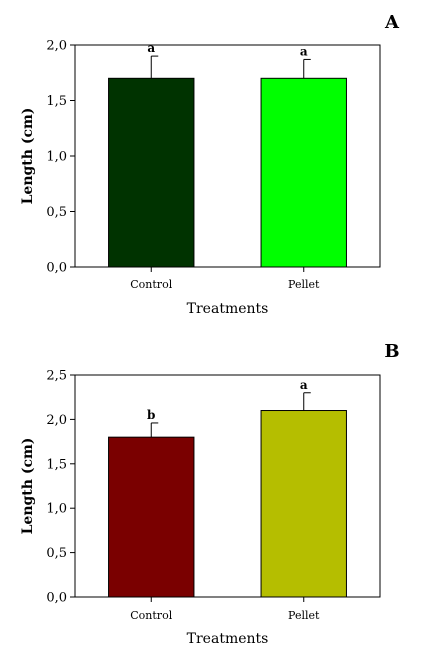  Describe the element at coordinates (151, 415) in the screenshot. I see `significance-letter: b` at that location.